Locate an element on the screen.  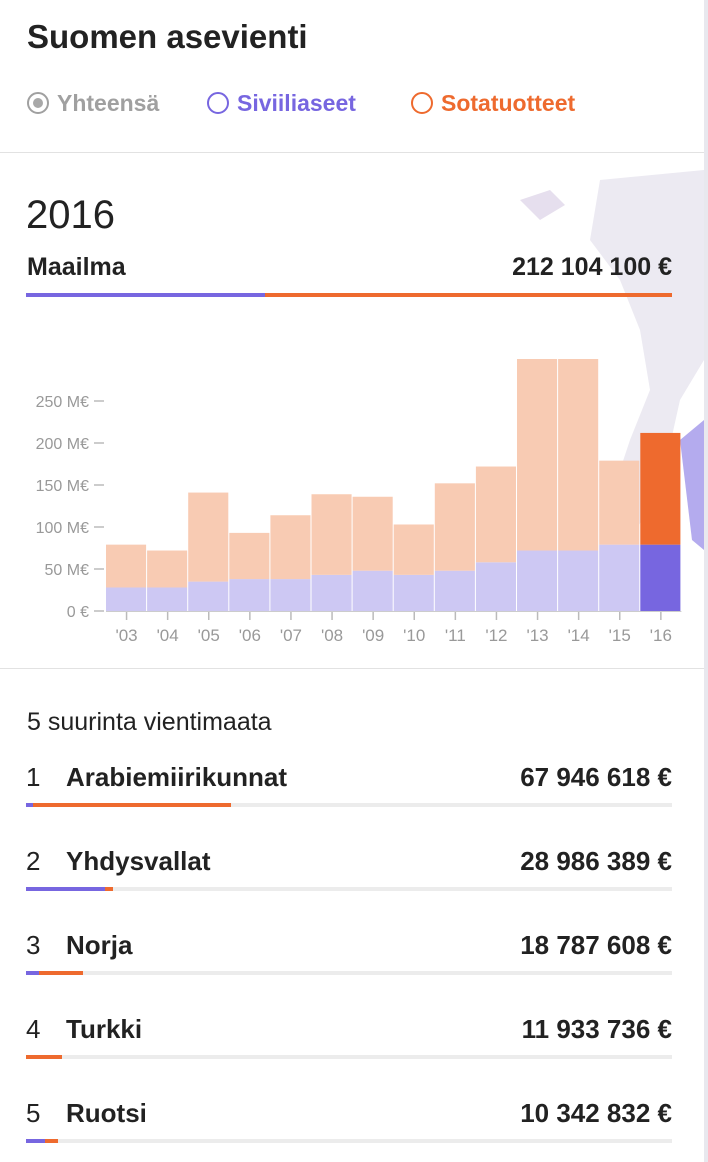
region-share-military is located at coordinates (468, 295).